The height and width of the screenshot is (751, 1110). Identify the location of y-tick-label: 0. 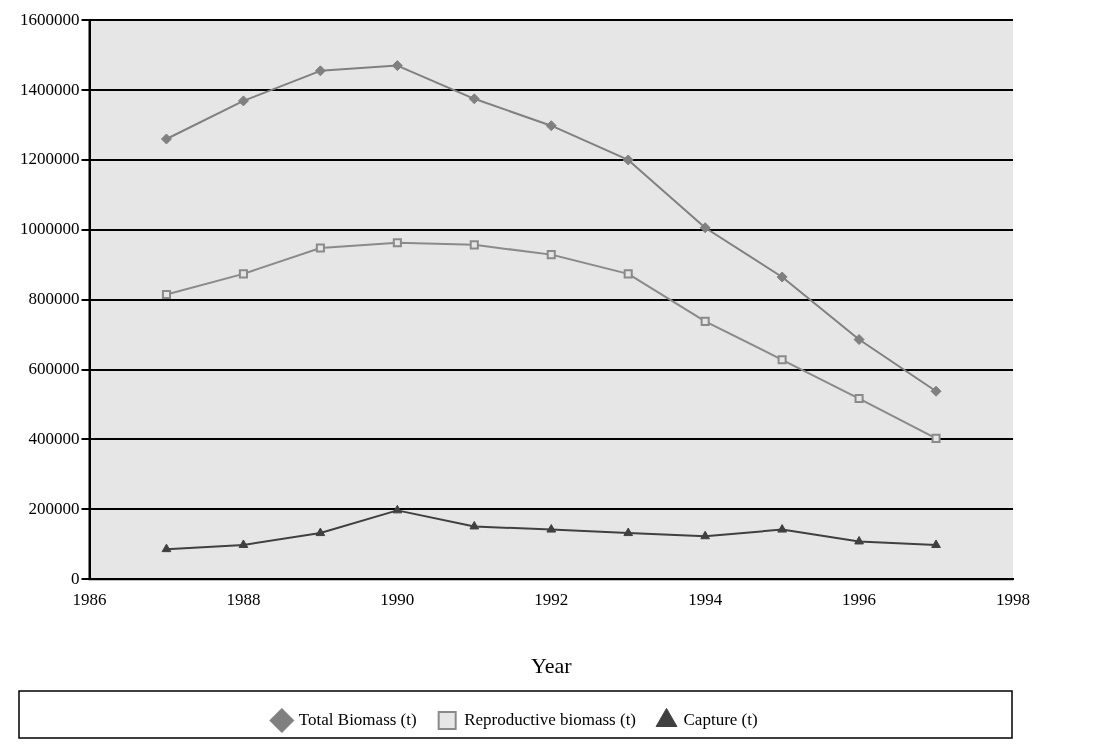
(75, 578).